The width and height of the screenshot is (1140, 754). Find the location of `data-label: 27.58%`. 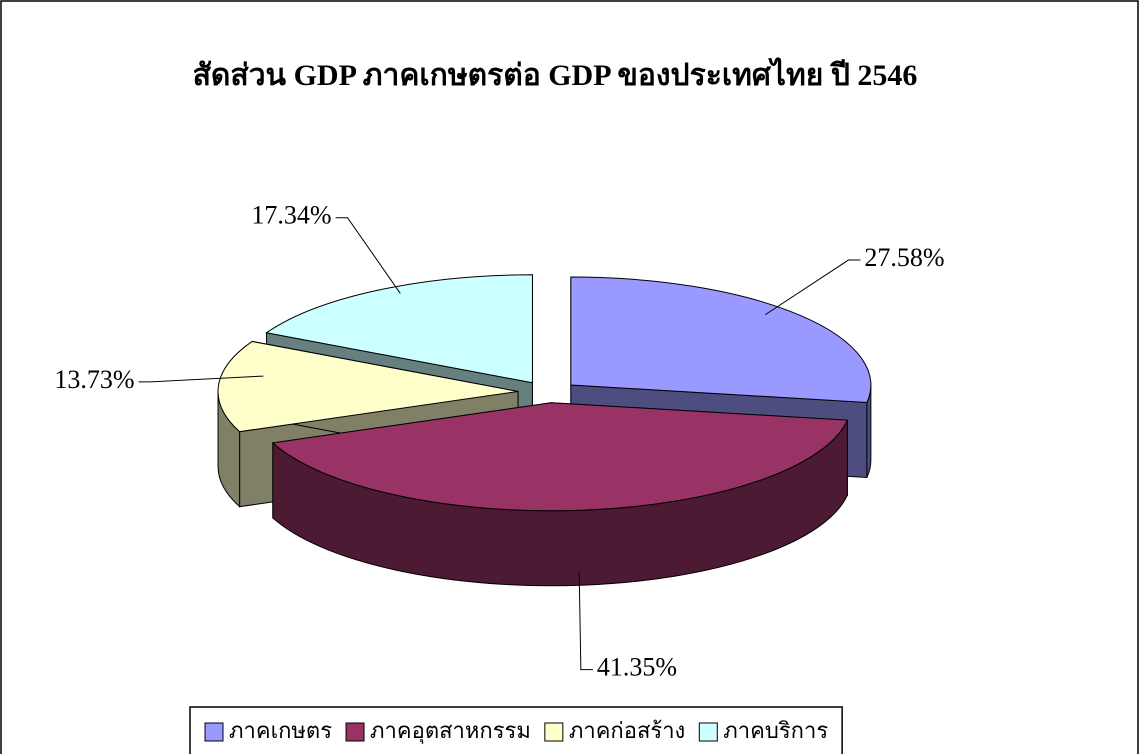

data-label: 27.58% is located at coordinates (904, 257).